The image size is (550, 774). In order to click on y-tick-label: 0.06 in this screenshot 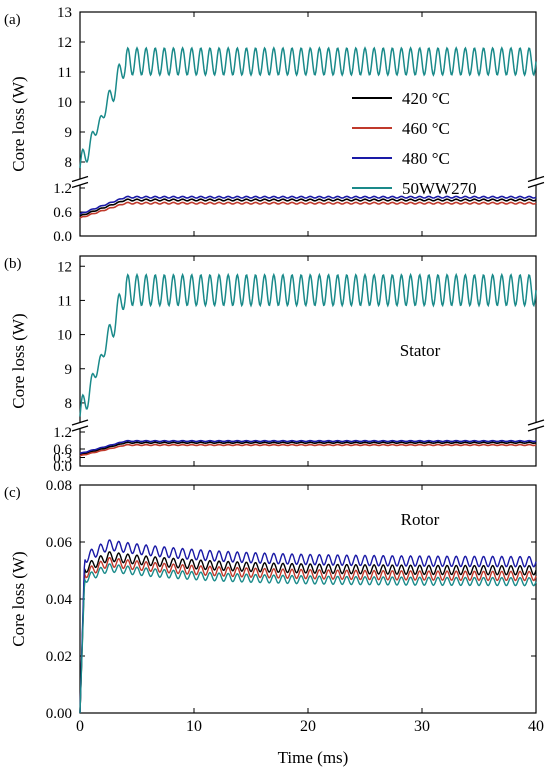, I will do `click(59, 543)`.